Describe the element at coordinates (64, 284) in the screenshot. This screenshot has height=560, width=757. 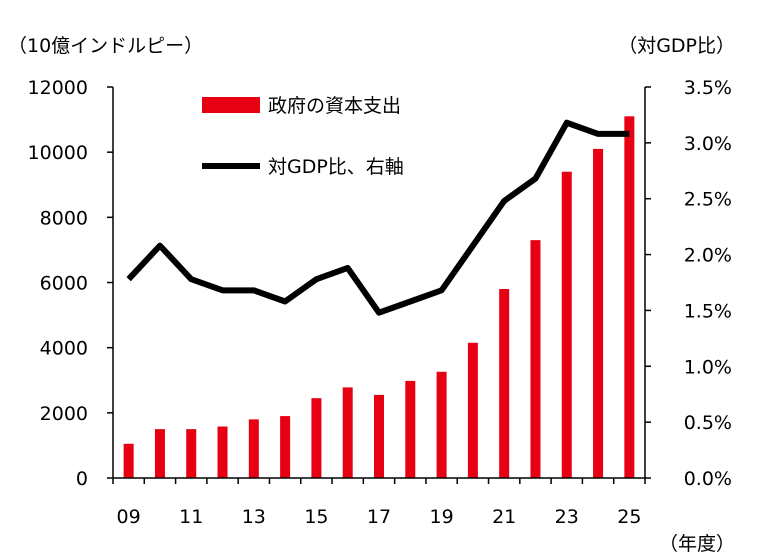
I see `left-tick-label: 6000` at that location.